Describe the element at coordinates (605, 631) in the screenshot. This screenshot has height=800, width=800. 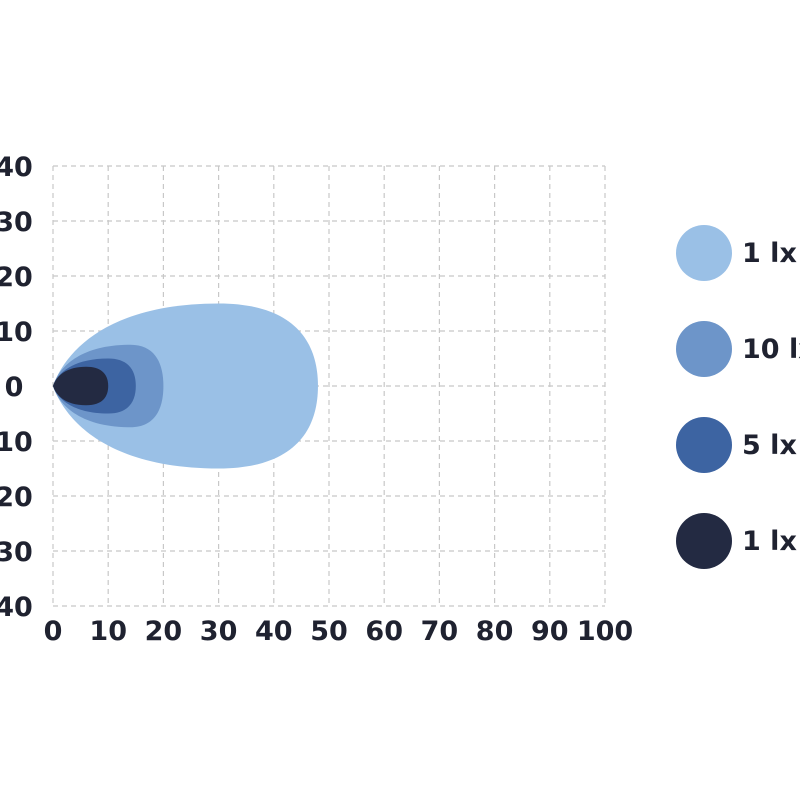
I see `x-tick-label: 100` at that location.